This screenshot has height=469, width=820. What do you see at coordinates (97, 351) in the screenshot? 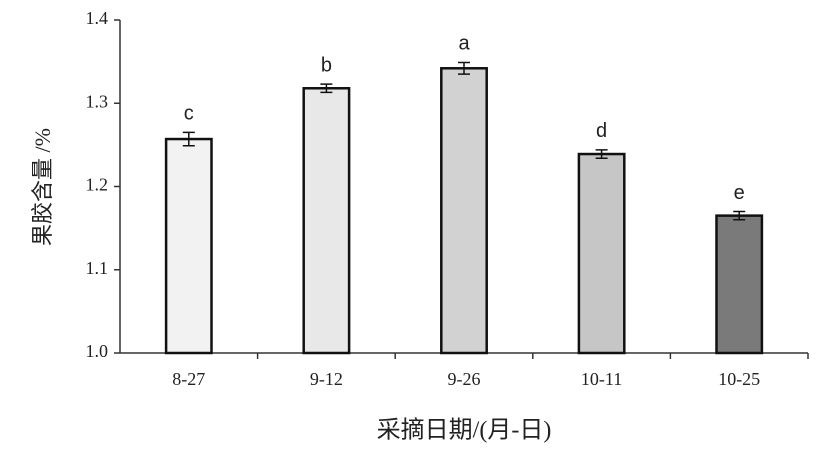
I see `y-tick-label: 1.0` at bounding box center [97, 351].